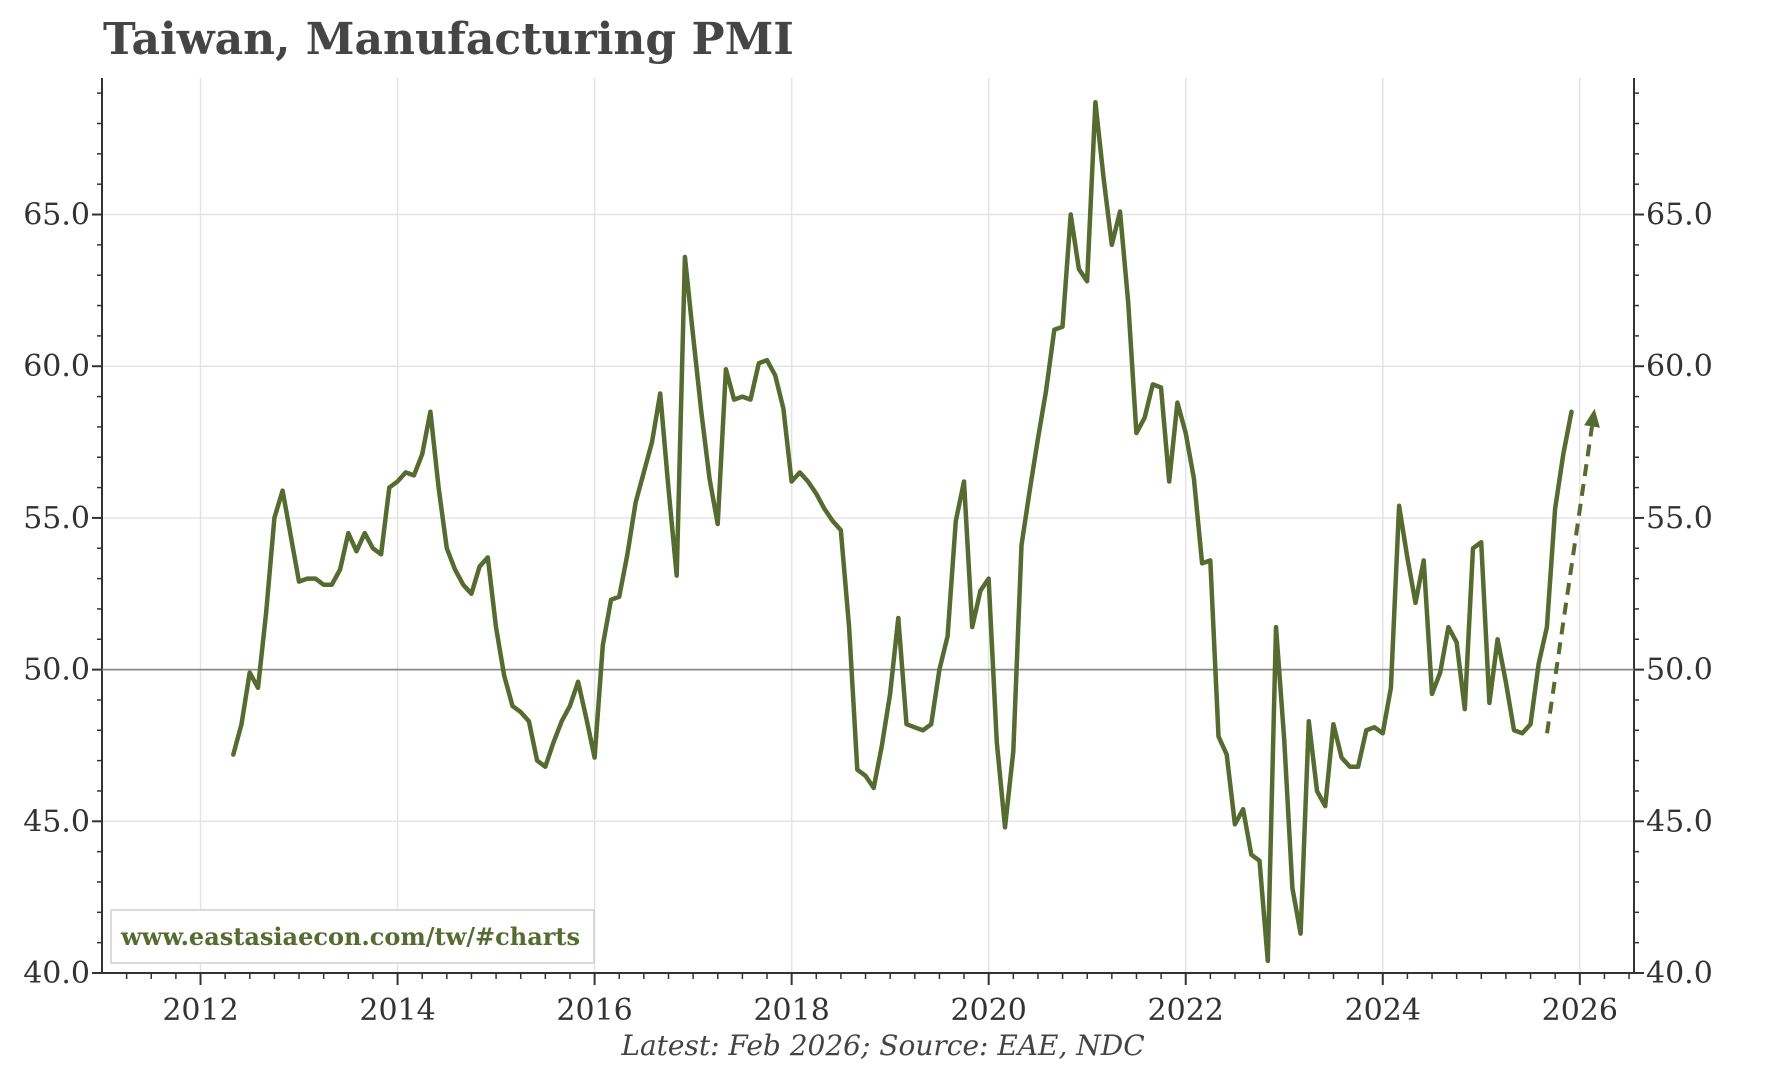 The height and width of the screenshot is (1070, 1767). Describe the element at coordinates (1580, 1010) in the screenshot. I see `x-tick-label-2026: 2026` at that location.